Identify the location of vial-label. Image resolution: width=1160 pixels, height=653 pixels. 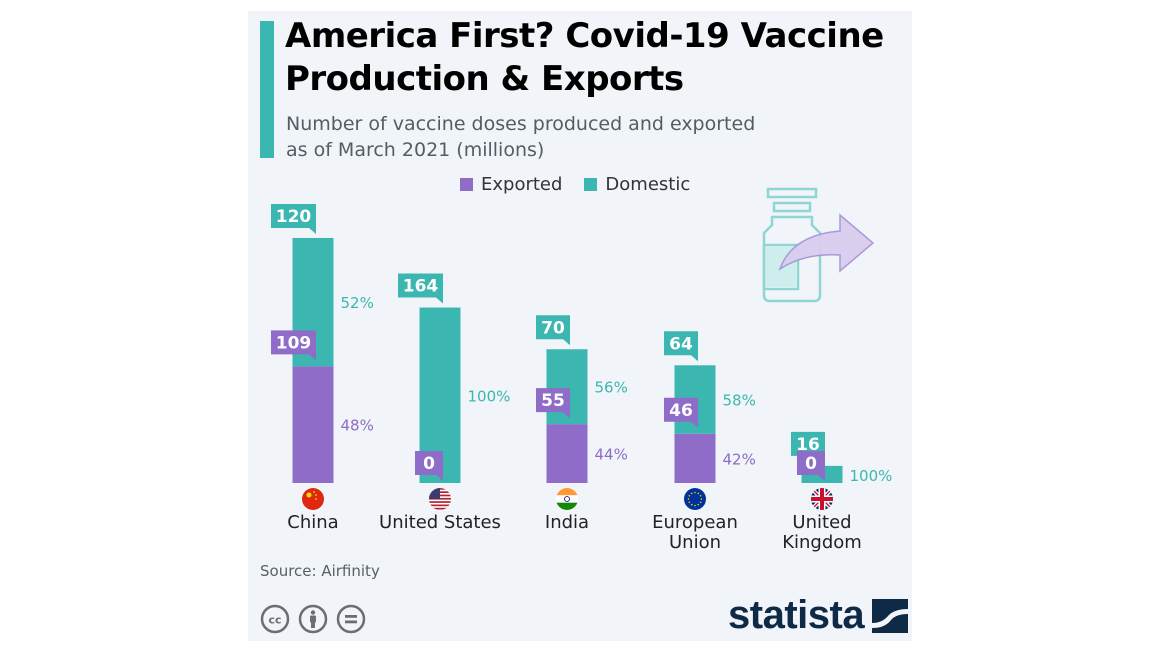
(781, 267).